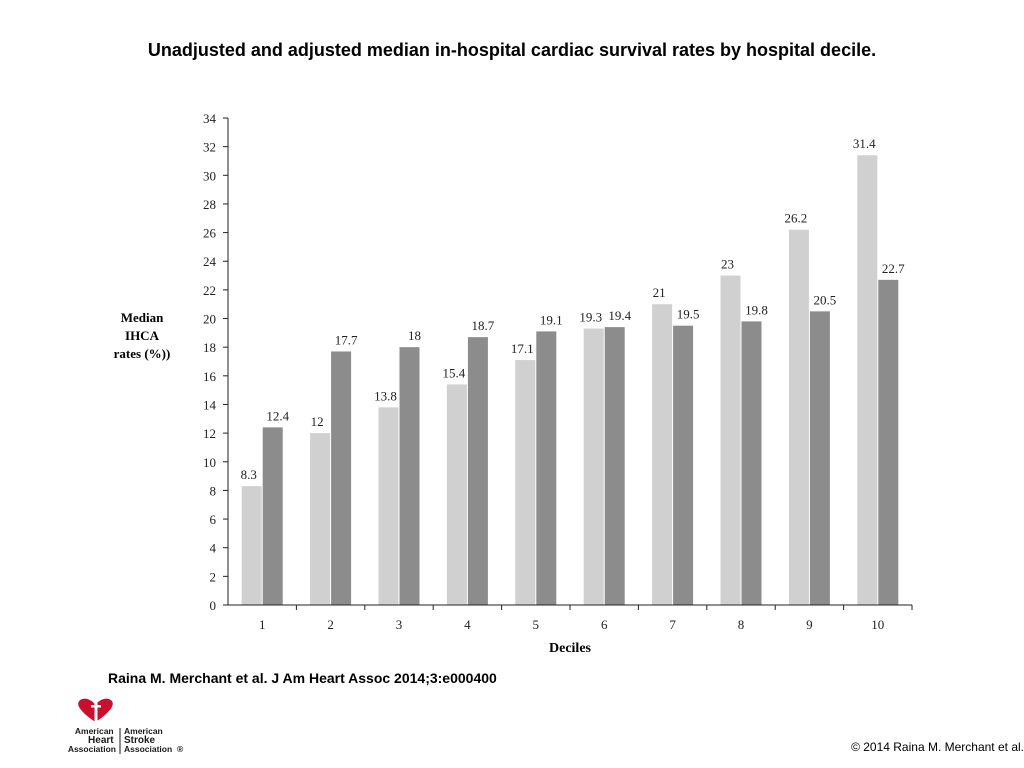 The height and width of the screenshot is (768, 1024). Describe the element at coordinates (210, 118) in the screenshot. I see `y-tick-label: 34` at that location.